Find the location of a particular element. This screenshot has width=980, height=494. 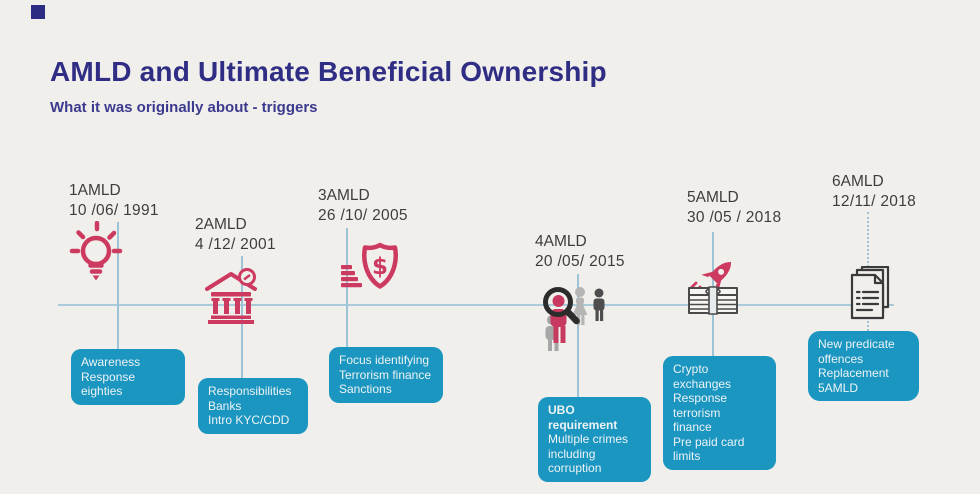

connector-1amld is located at coordinates (118, 287).